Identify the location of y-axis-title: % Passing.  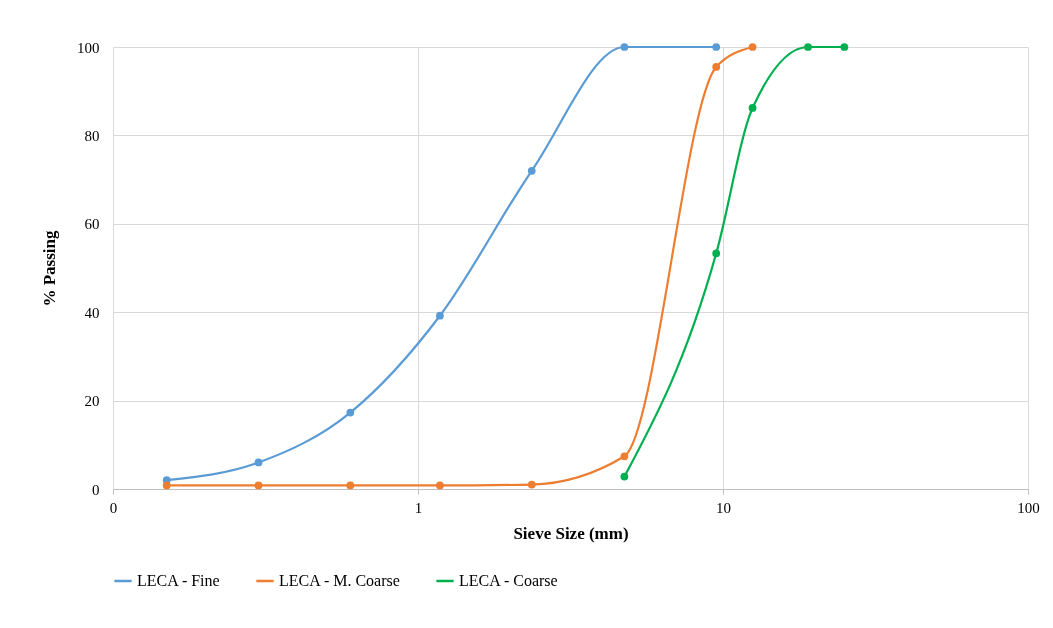
(49, 268).